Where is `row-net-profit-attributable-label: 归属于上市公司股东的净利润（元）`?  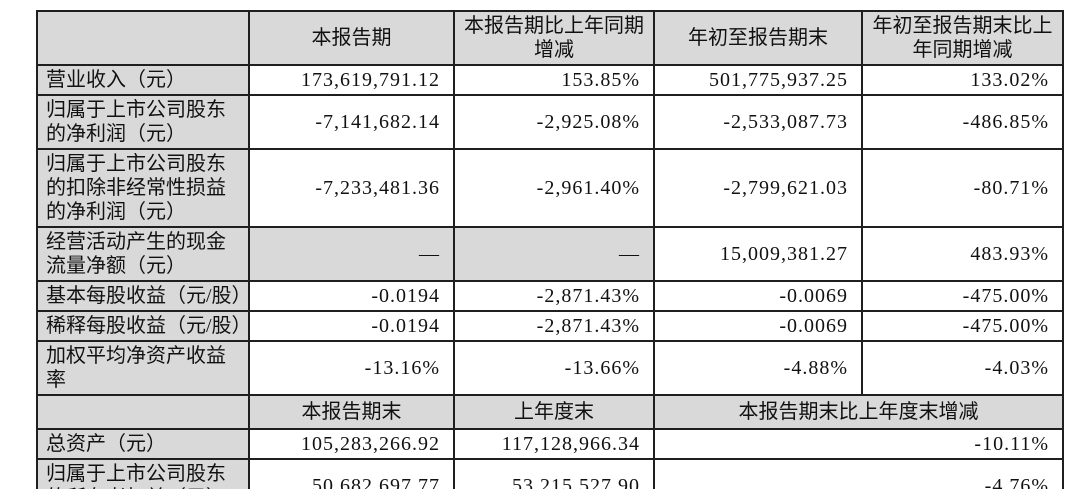 row-net-profit-attributable-label: 归属于上市公司股东的净利润（元） is located at coordinates (143, 122).